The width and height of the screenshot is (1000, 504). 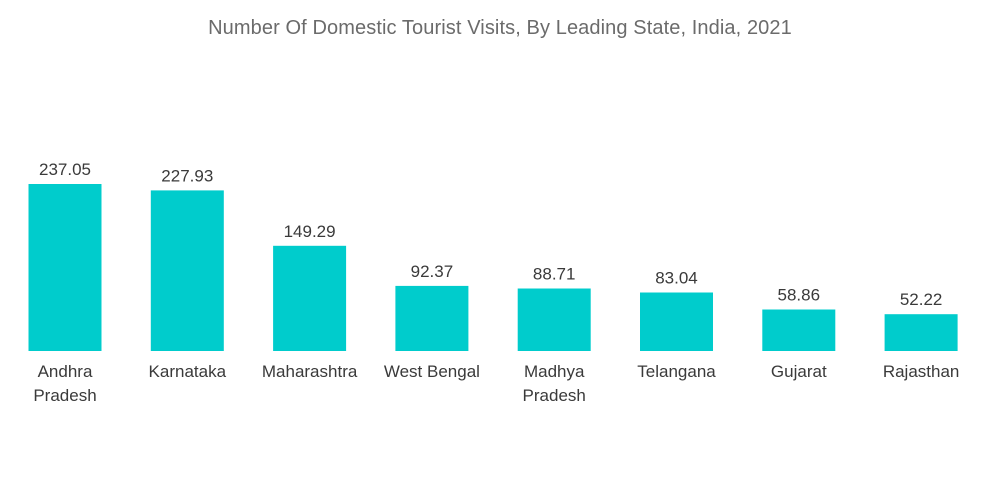 I want to click on bar-value-label: 88.71, so click(x=554, y=274).